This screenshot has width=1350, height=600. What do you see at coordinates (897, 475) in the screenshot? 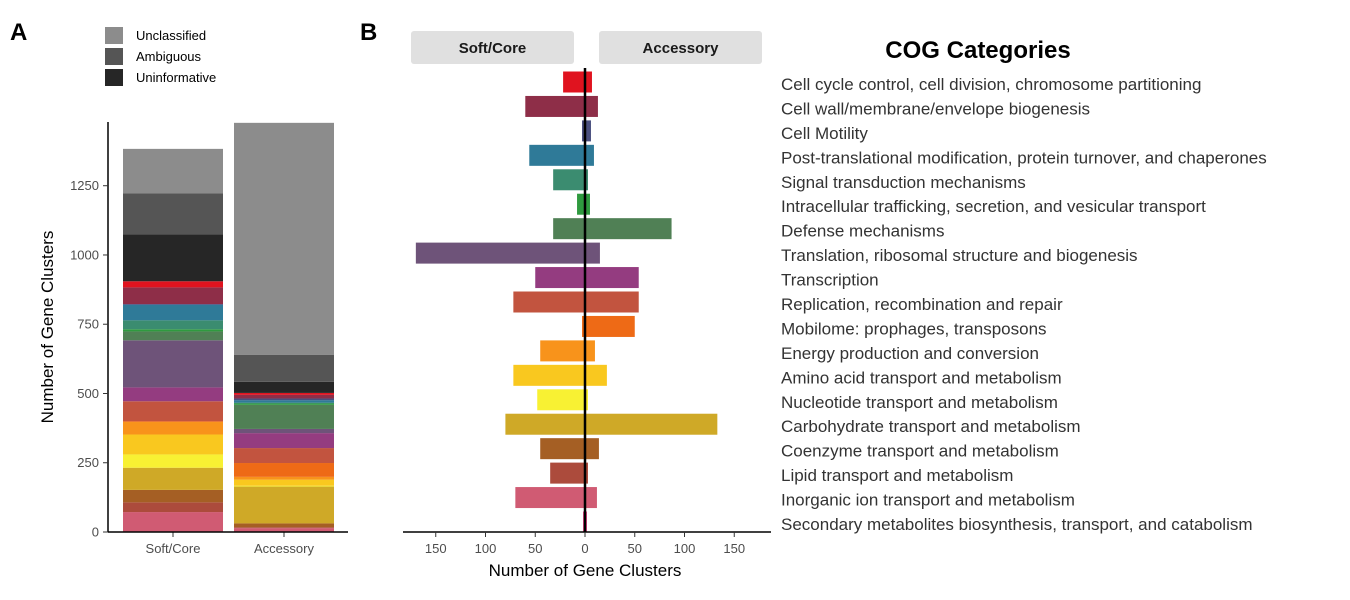
I see `cog-category-label: Lipid transport and metabolism` at bounding box center [897, 475].